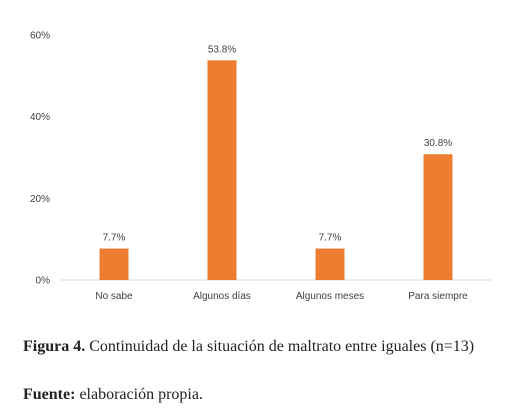 This screenshot has height=410, width=516. I want to click on source-text: elaboración propia., so click(139, 394).